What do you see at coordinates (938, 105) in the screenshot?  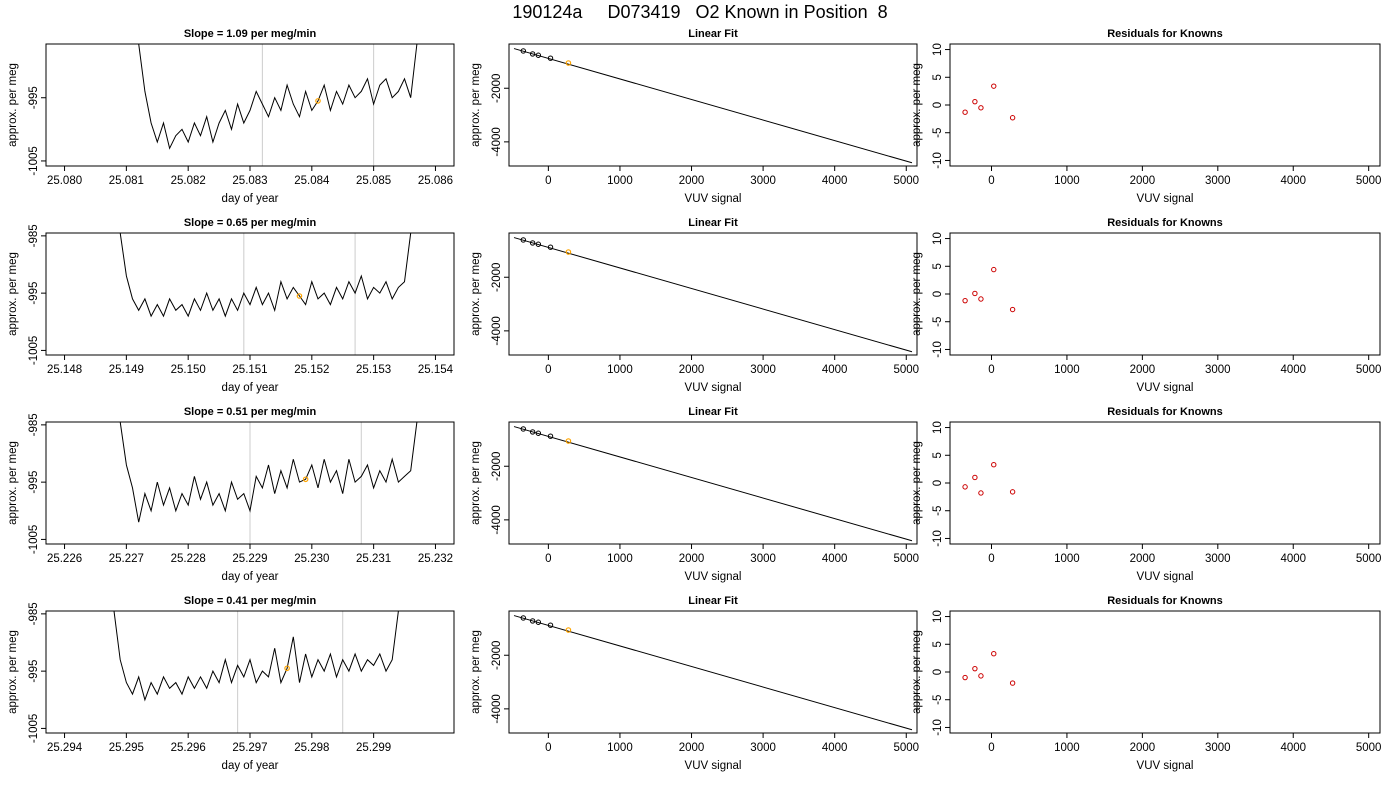 I see `y-tick-label: 0` at bounding box center [938, 105].